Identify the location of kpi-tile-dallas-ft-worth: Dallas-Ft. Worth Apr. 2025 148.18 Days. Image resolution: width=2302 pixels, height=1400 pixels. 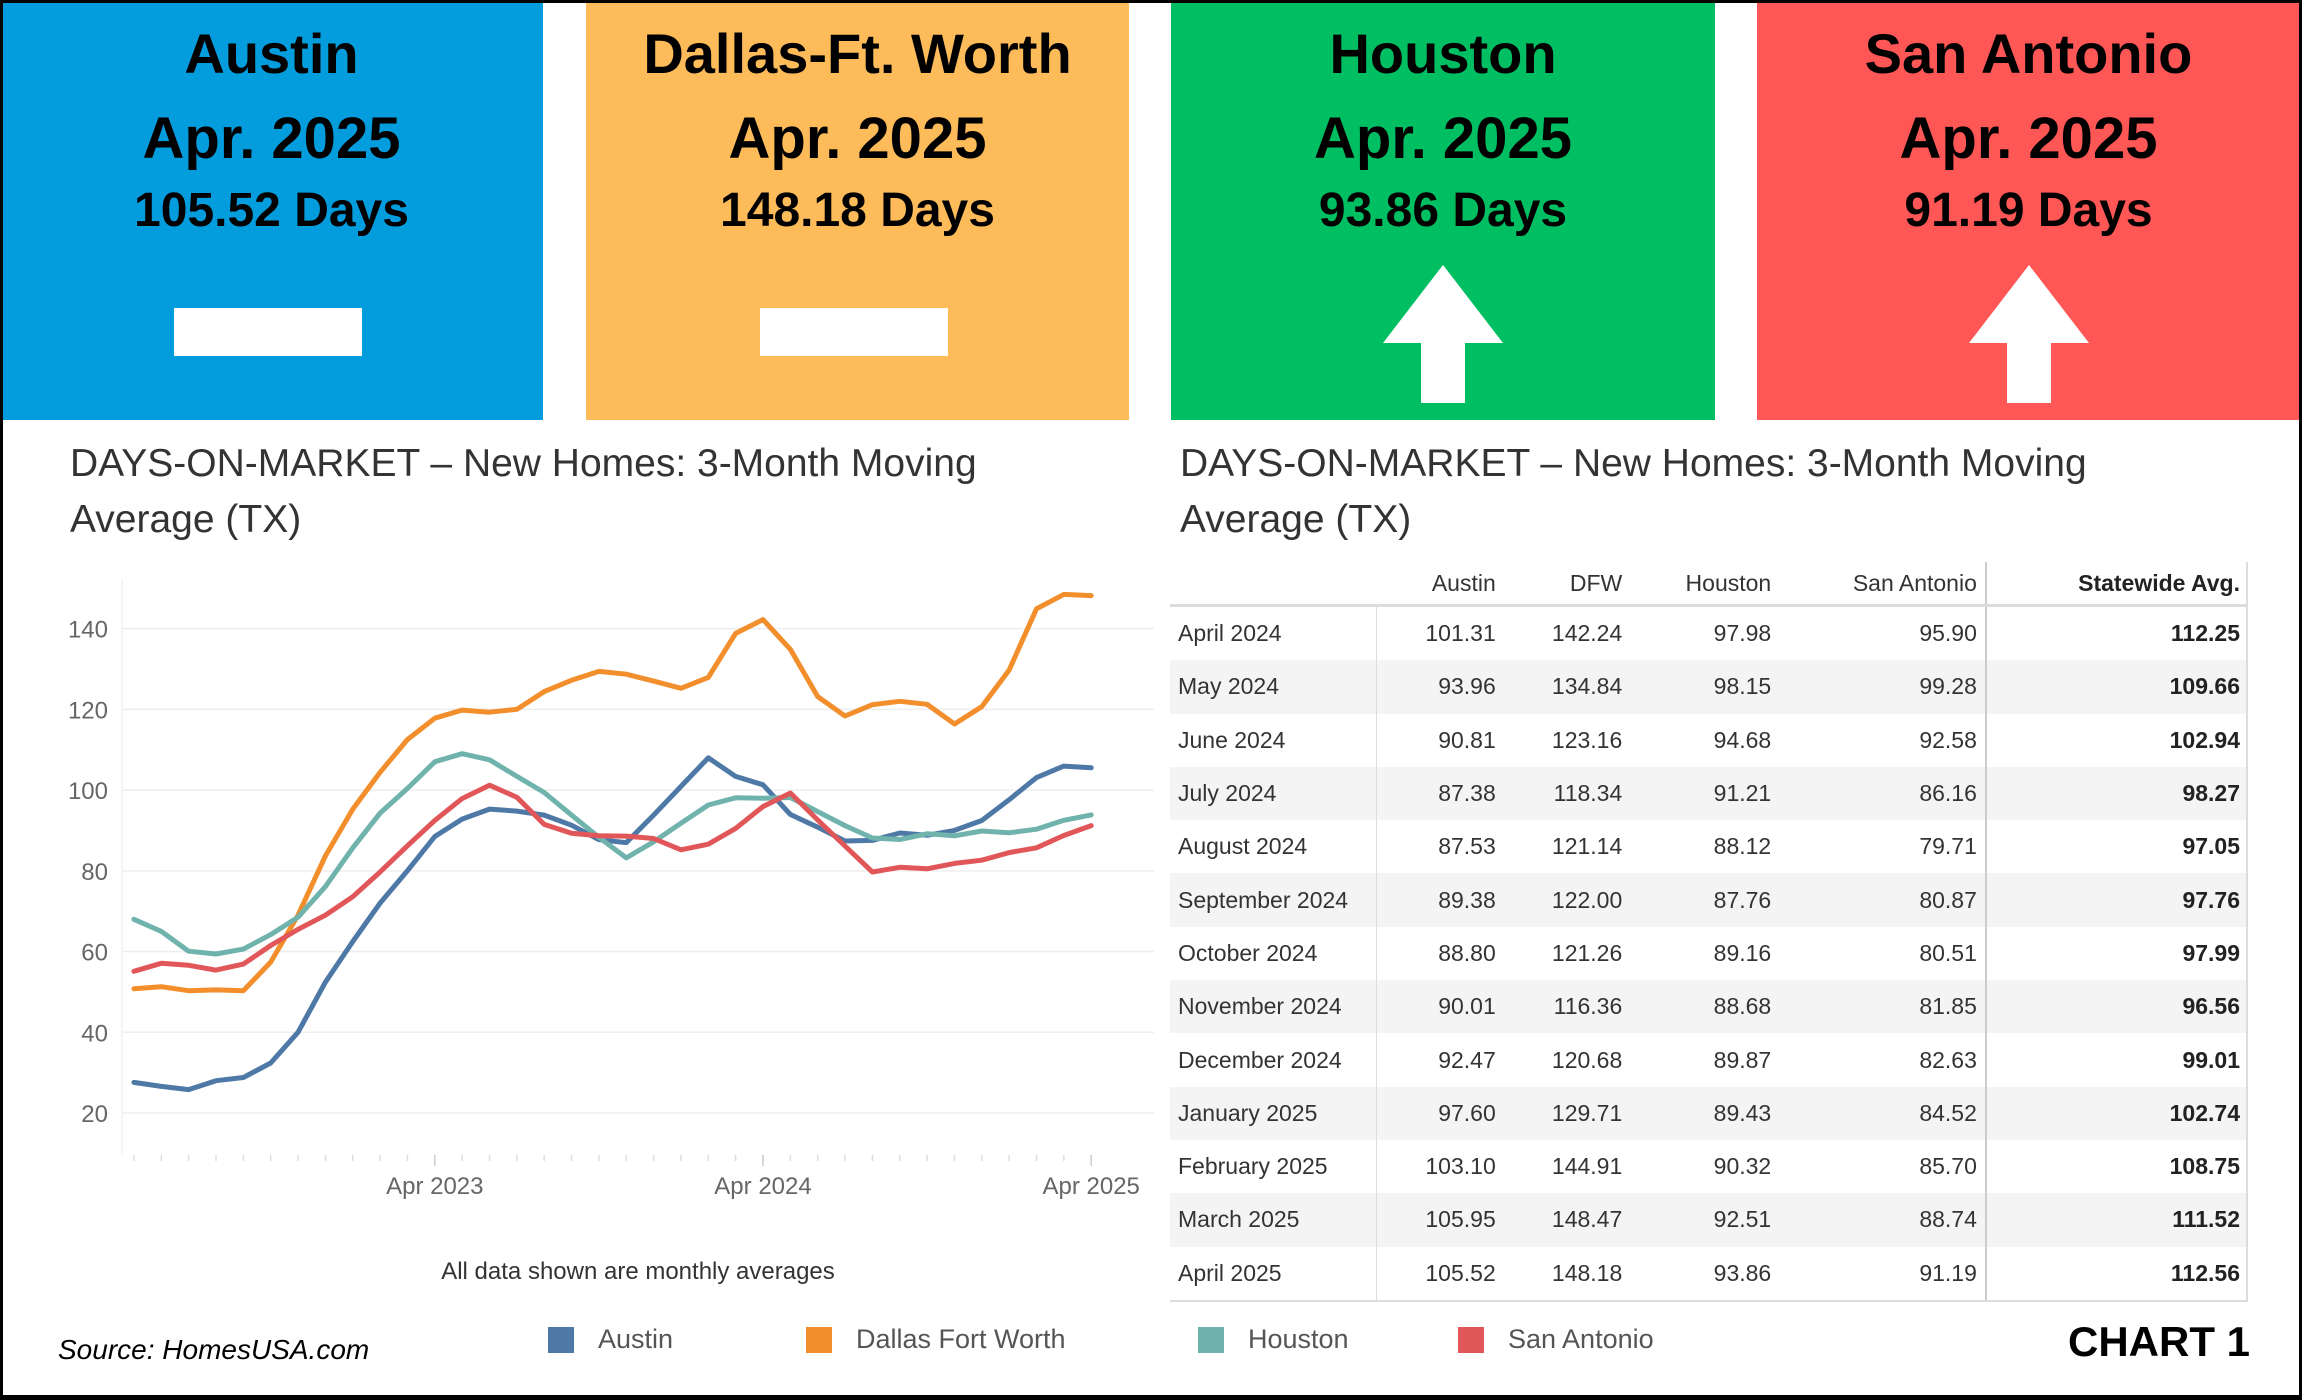
(857, 211).